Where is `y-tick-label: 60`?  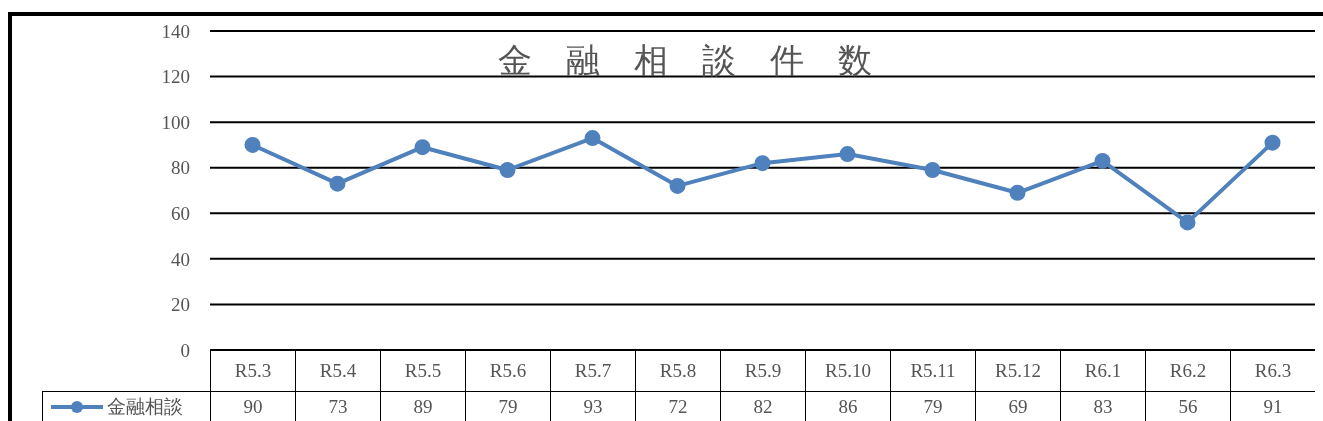 y-tick-label: 60 is located at coordinates (180, 214).